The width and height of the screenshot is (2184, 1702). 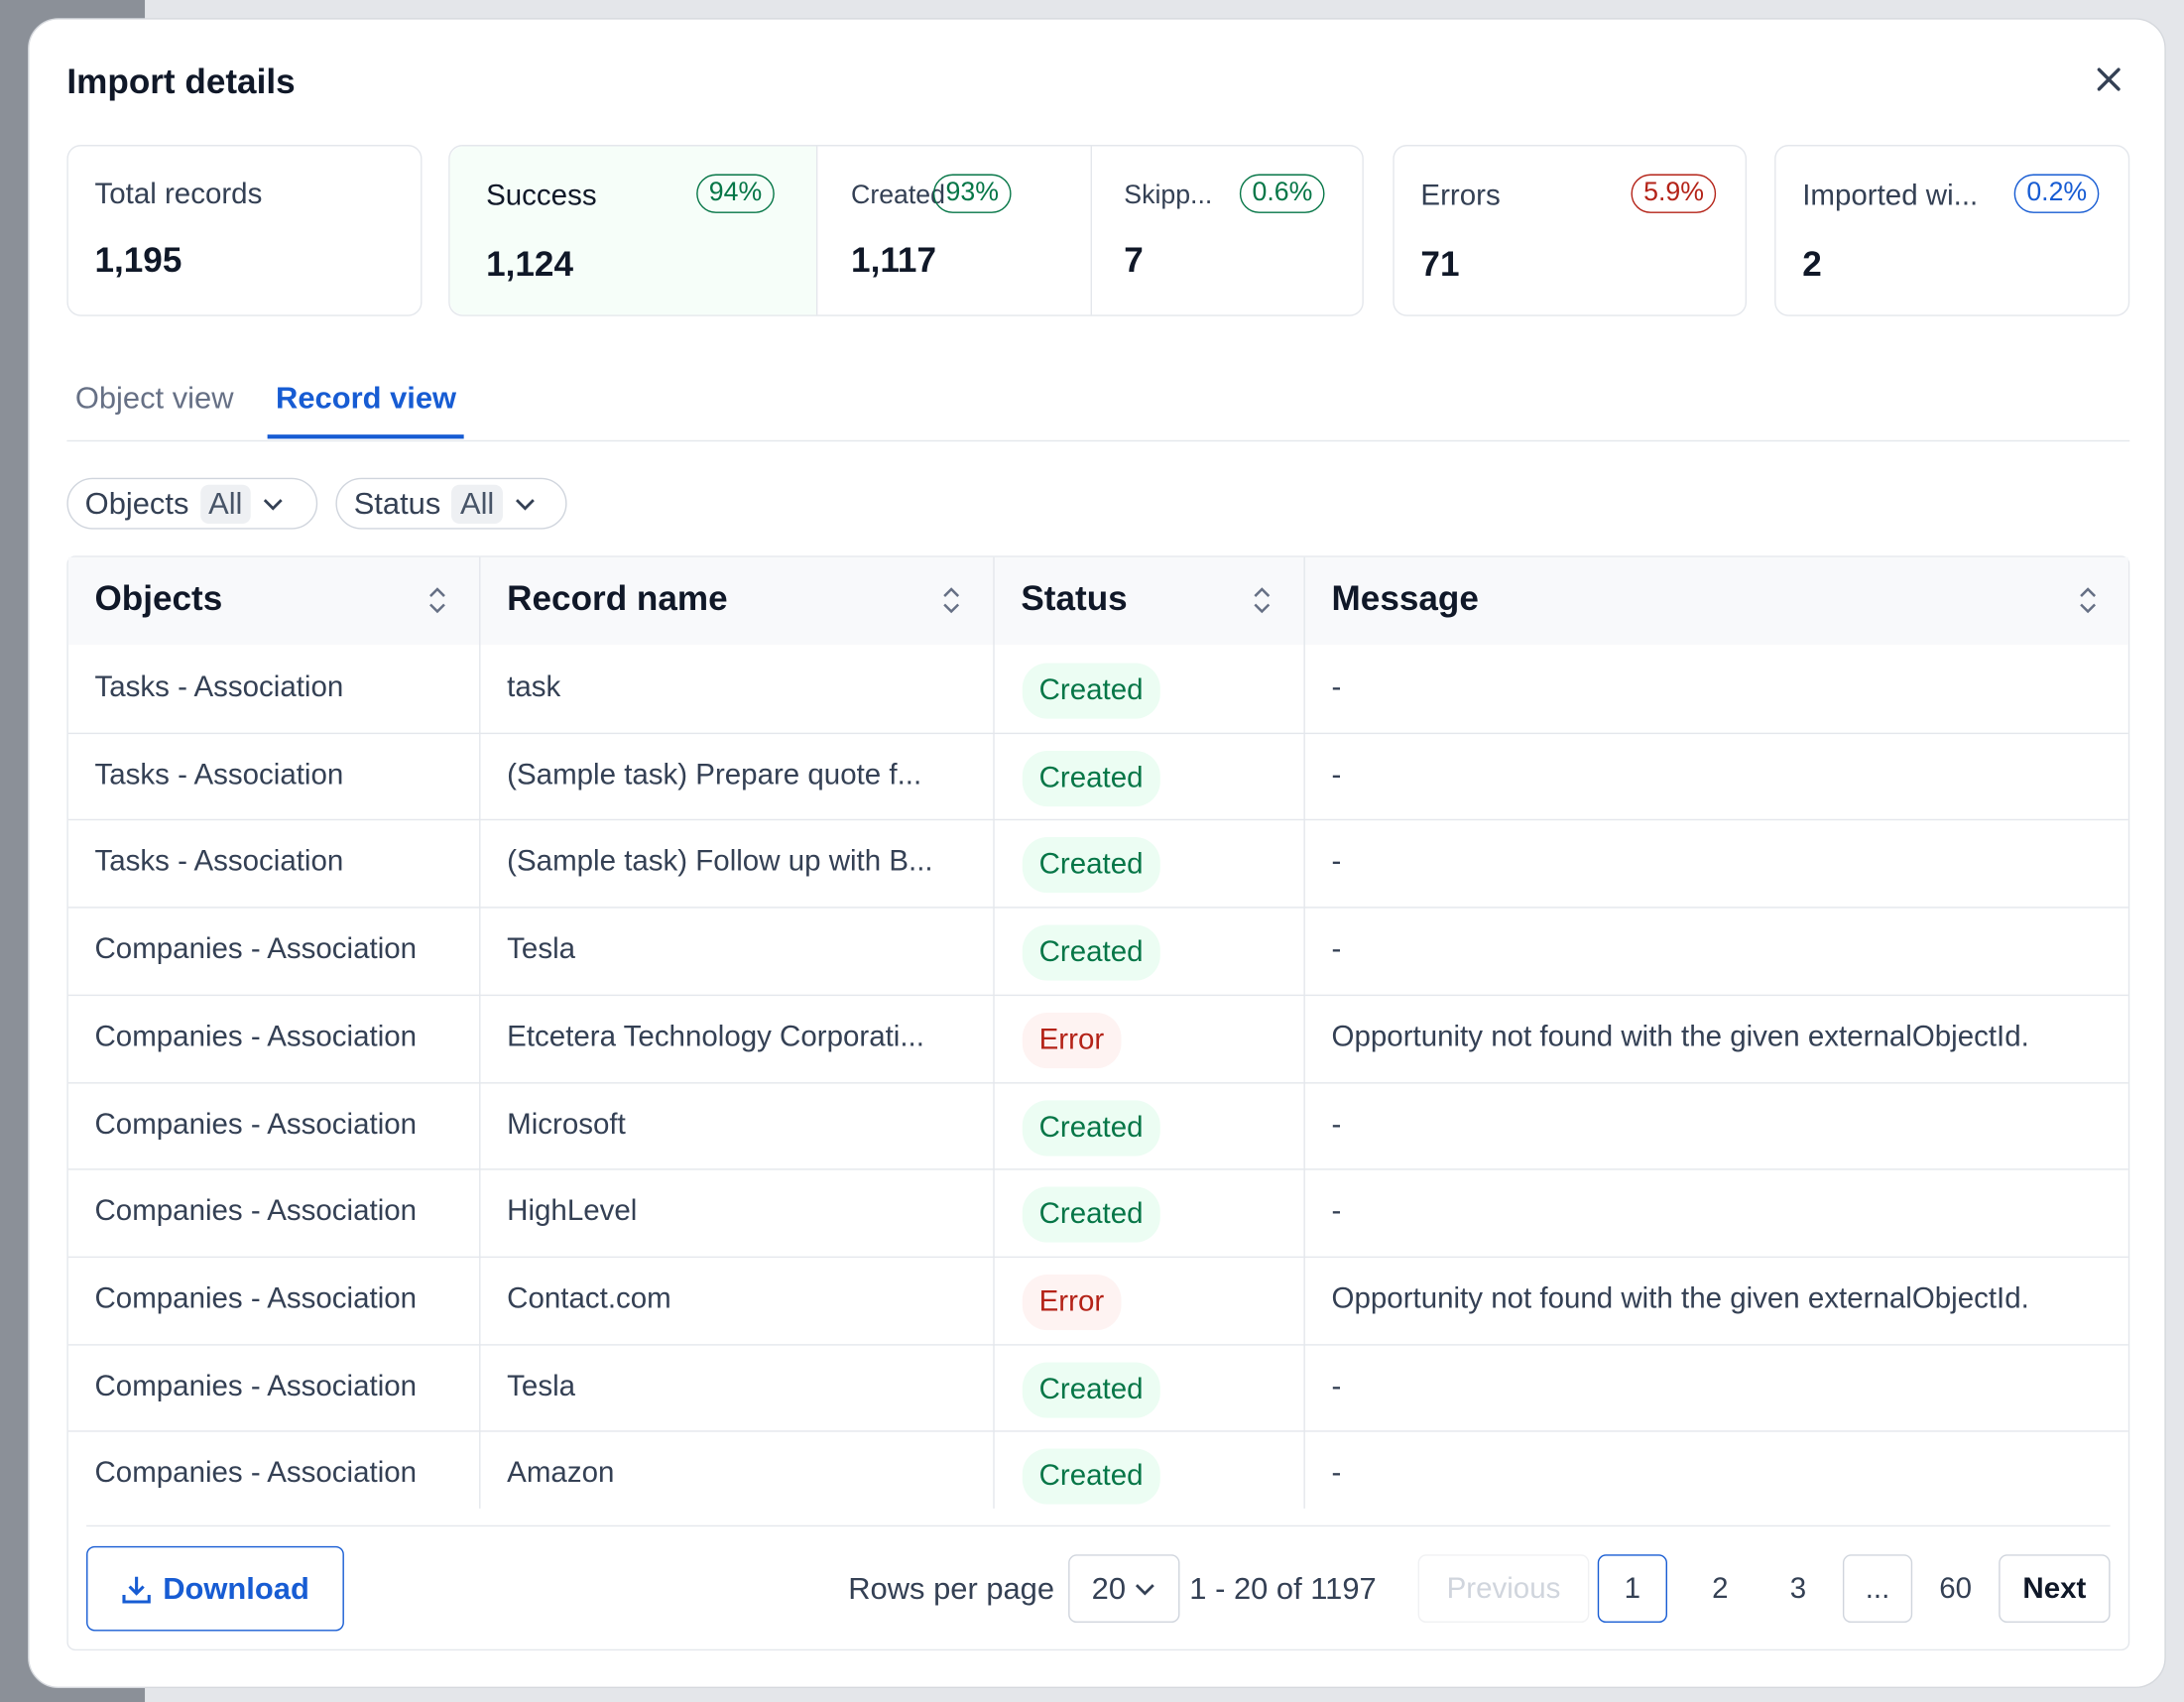 What do you see at coordinates (541, 949) in the screenshot?
I see `table-cell: Tesla` at bounding box center [541, 949].